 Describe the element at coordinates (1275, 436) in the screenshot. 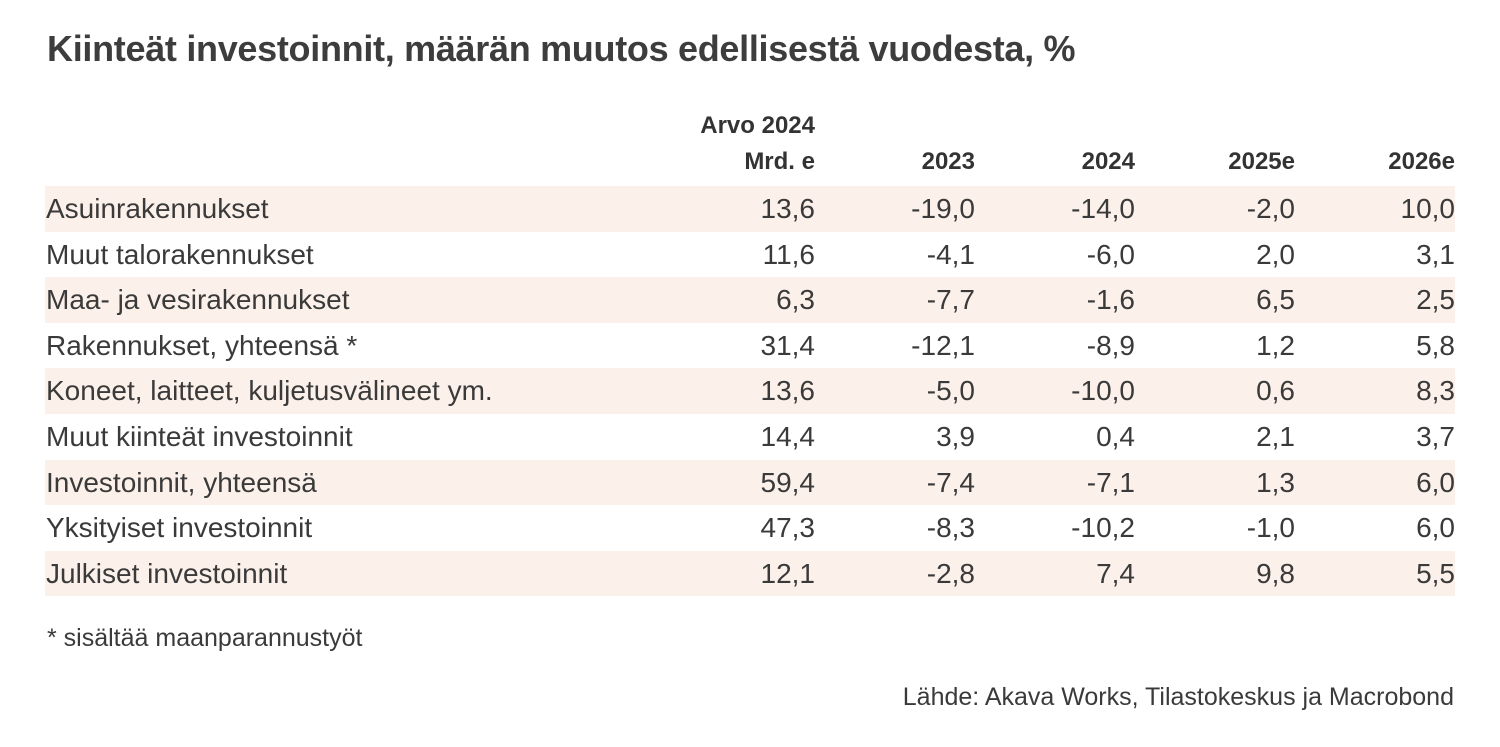

I see `table-cell: 2,1` at that location.